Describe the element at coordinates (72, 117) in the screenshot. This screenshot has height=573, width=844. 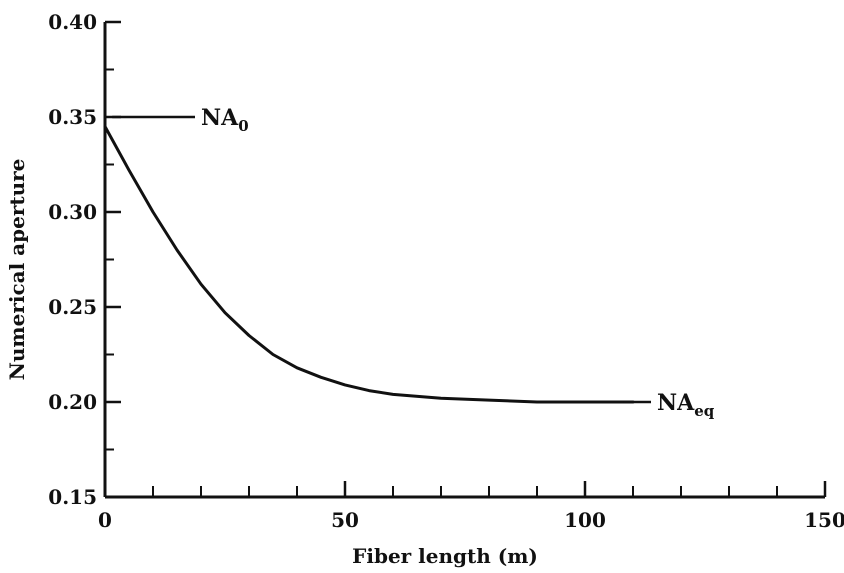
I see `y-tick-label: 0.35` at that location.